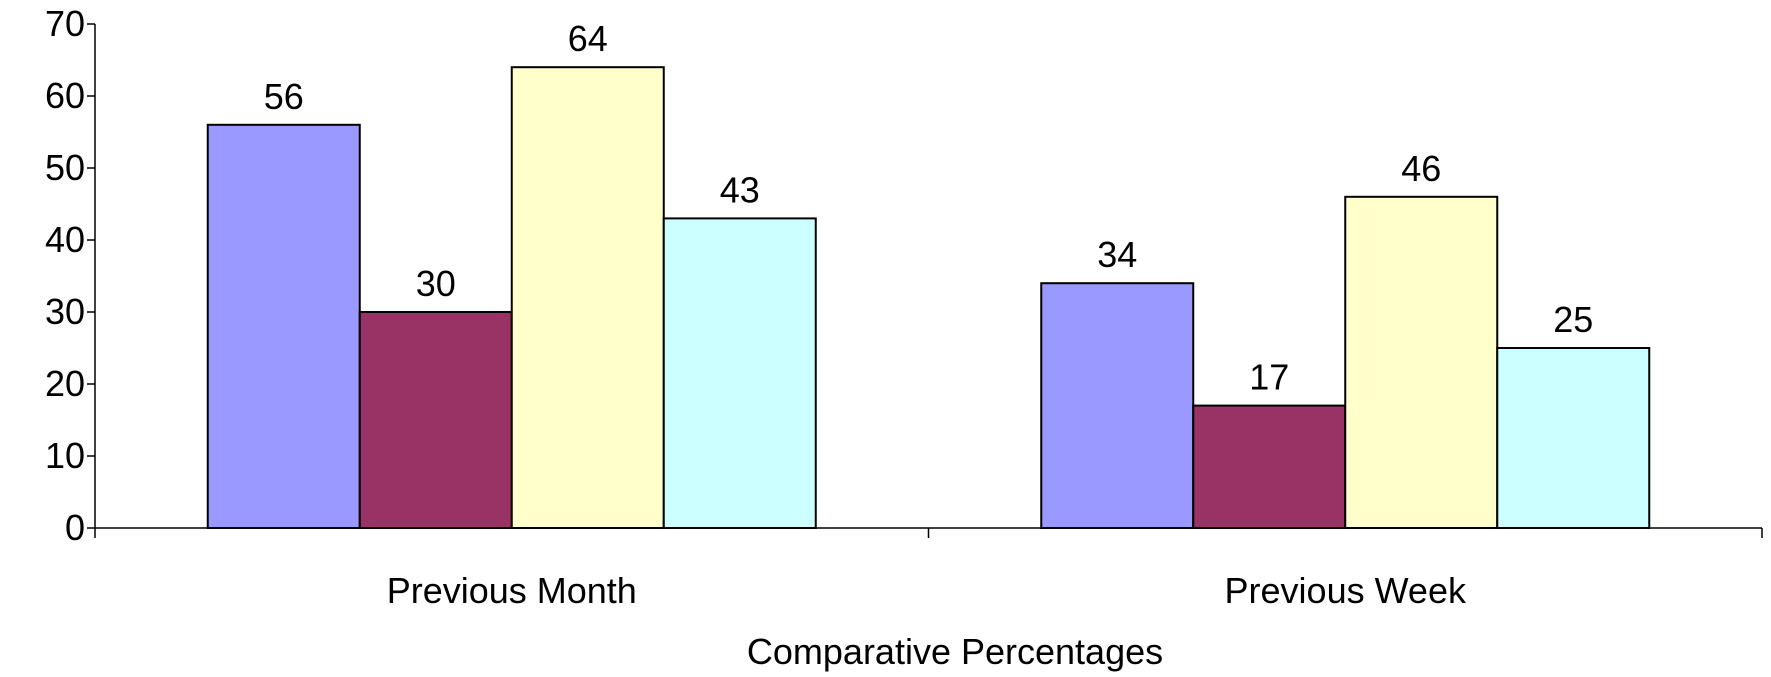  What do you see at coordinates (436, 283) in the screenshot?
I see `data-label: 30` at bounding box center [436, 283].